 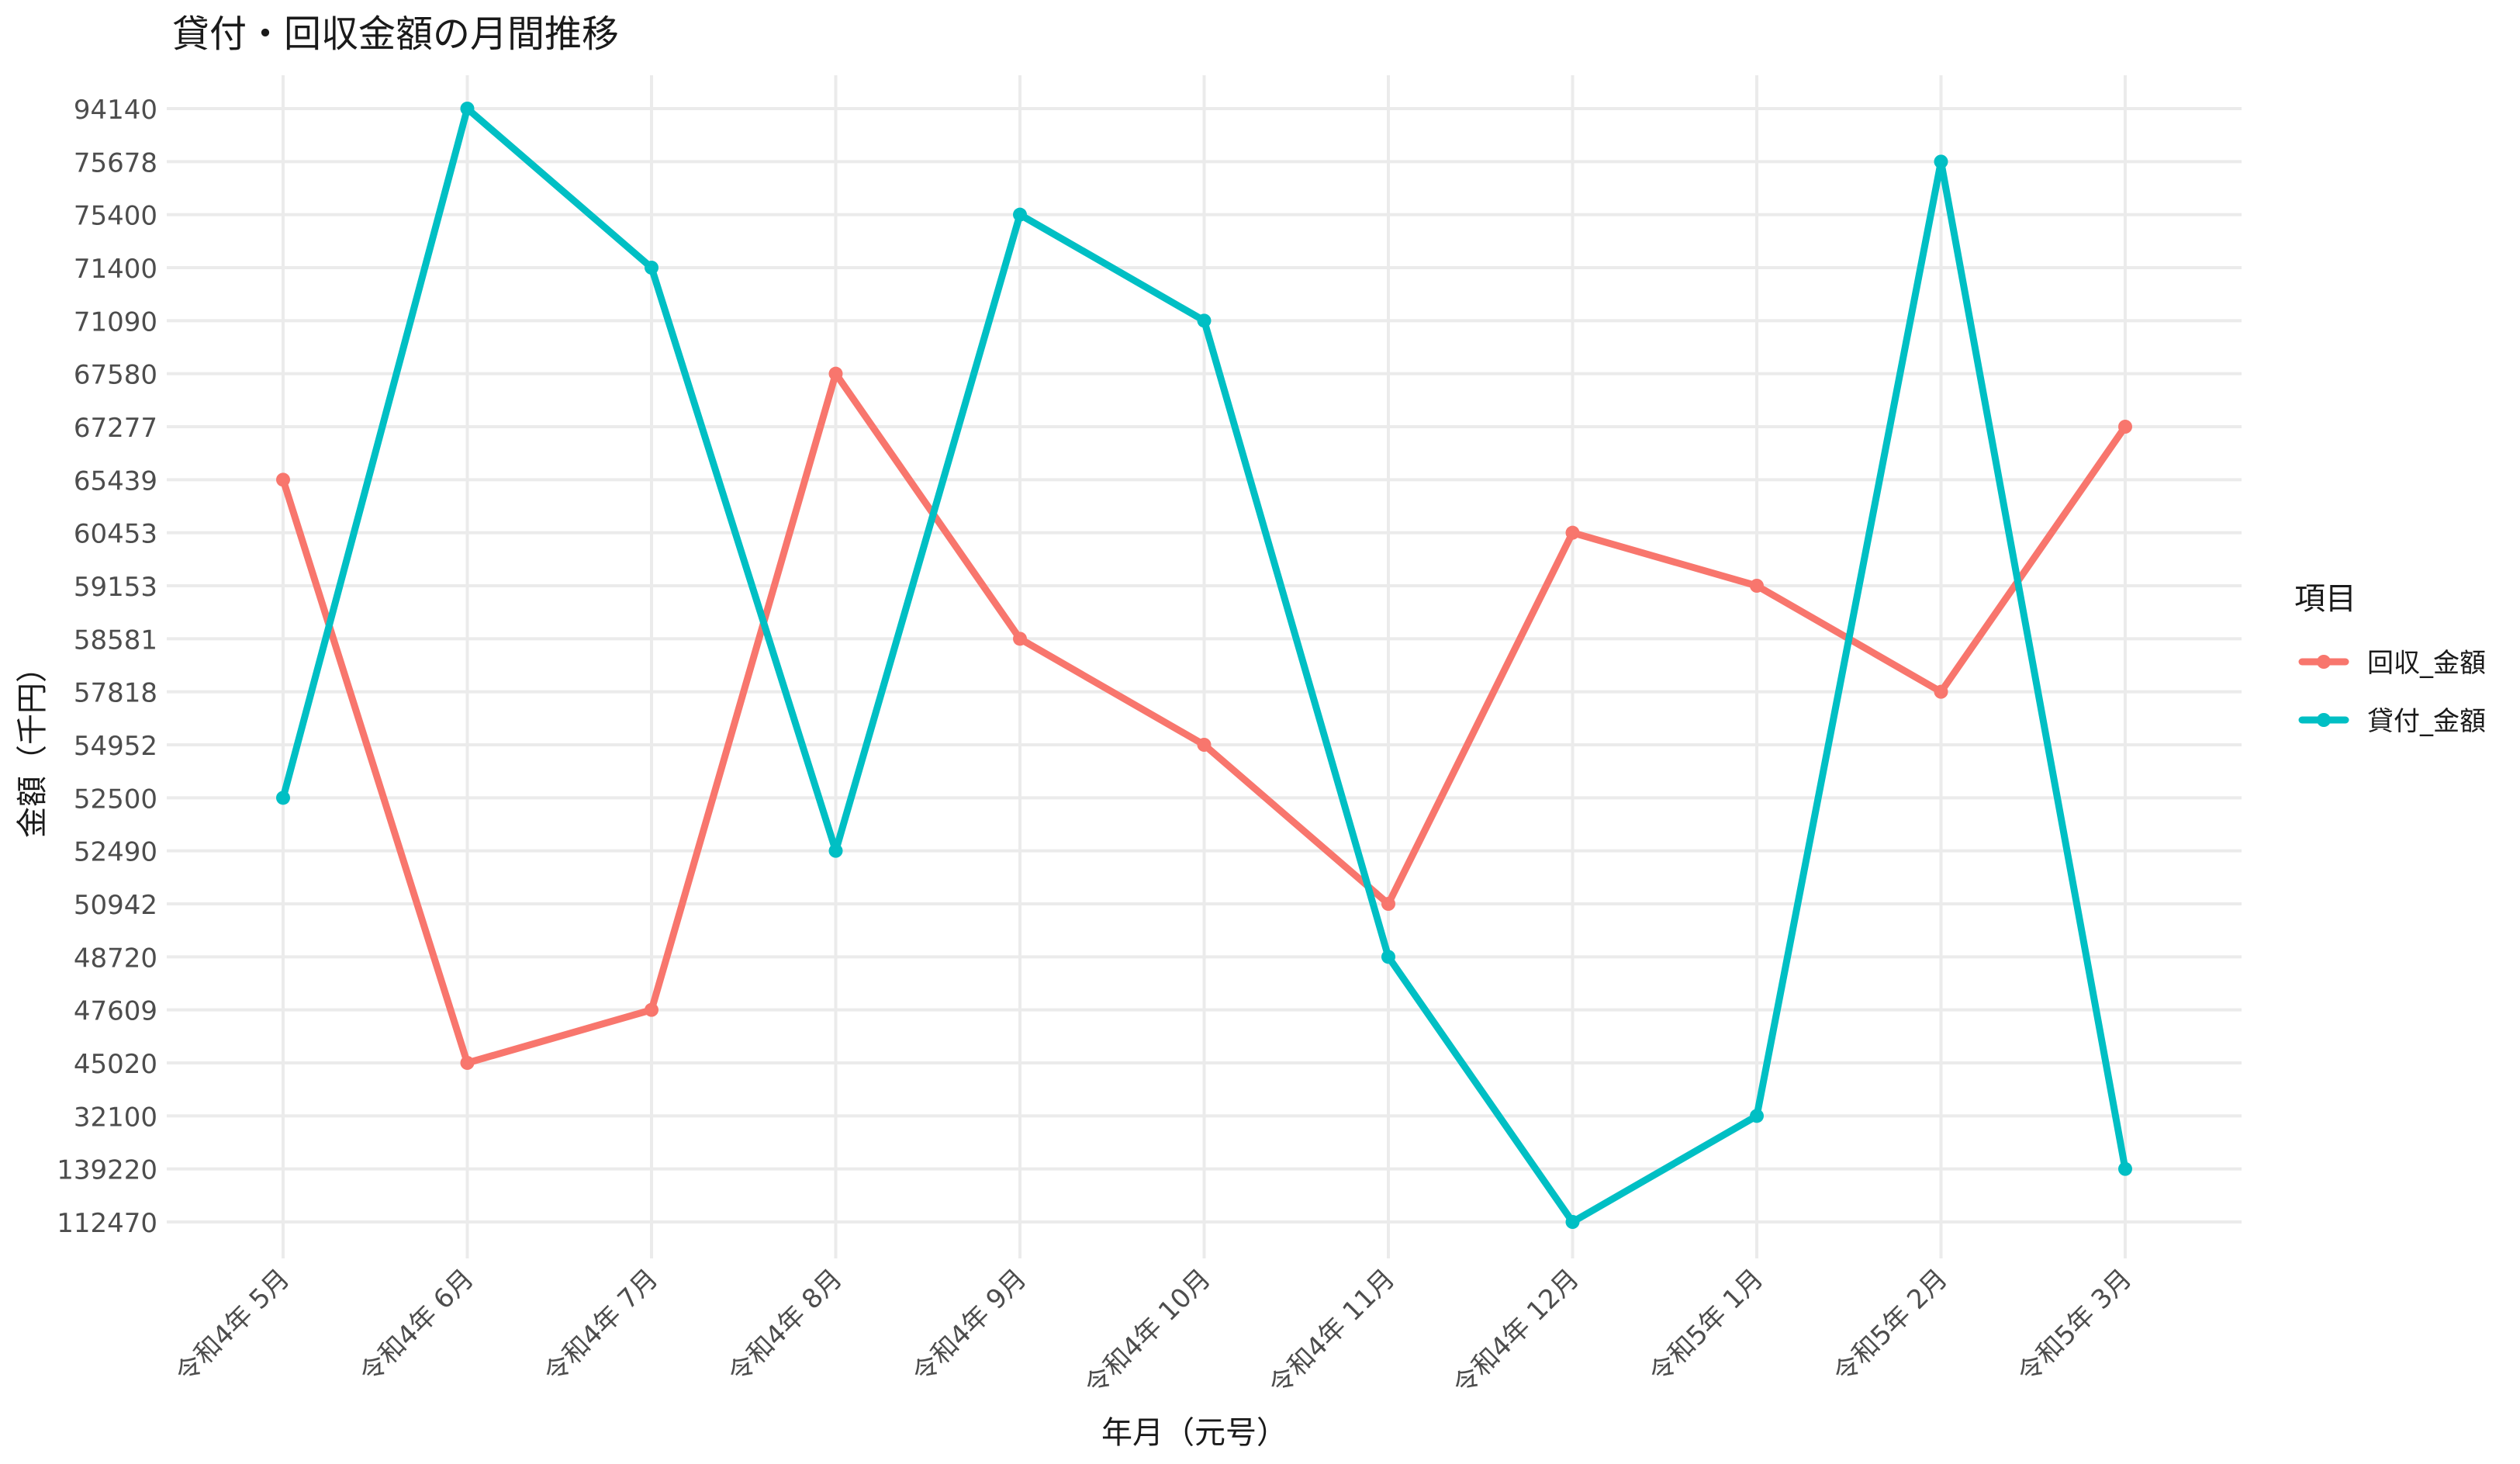 What do you see at coordinates (116, 799) in the screenshot?
I see `y-tick-label: 52500` at bounding box center [116, 799].